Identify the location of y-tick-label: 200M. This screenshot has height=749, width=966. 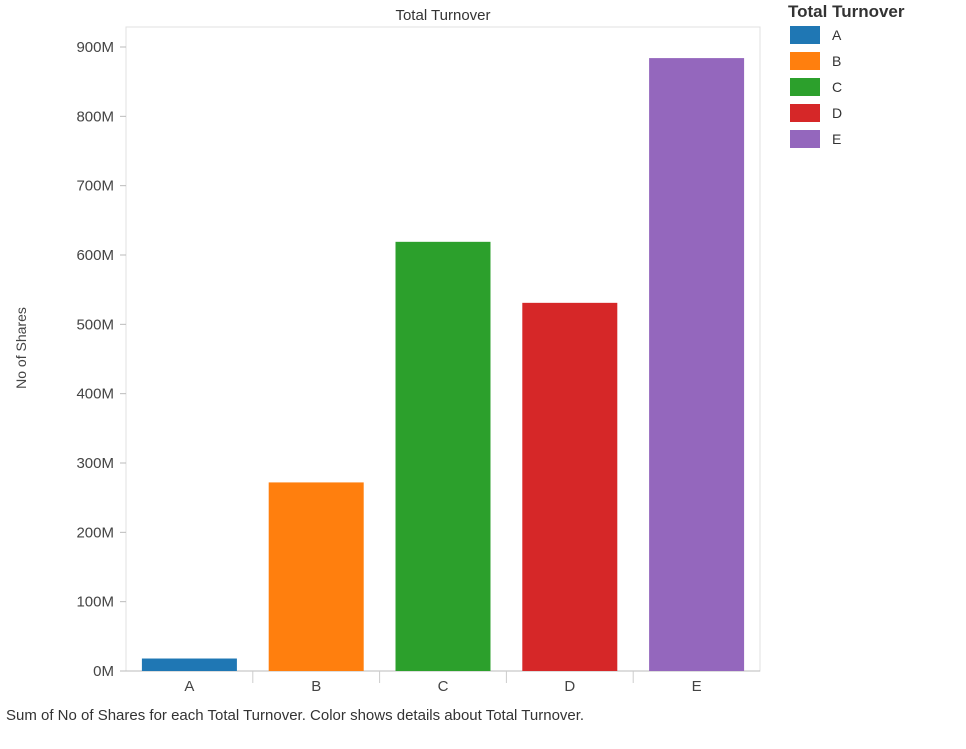
(95, 532).